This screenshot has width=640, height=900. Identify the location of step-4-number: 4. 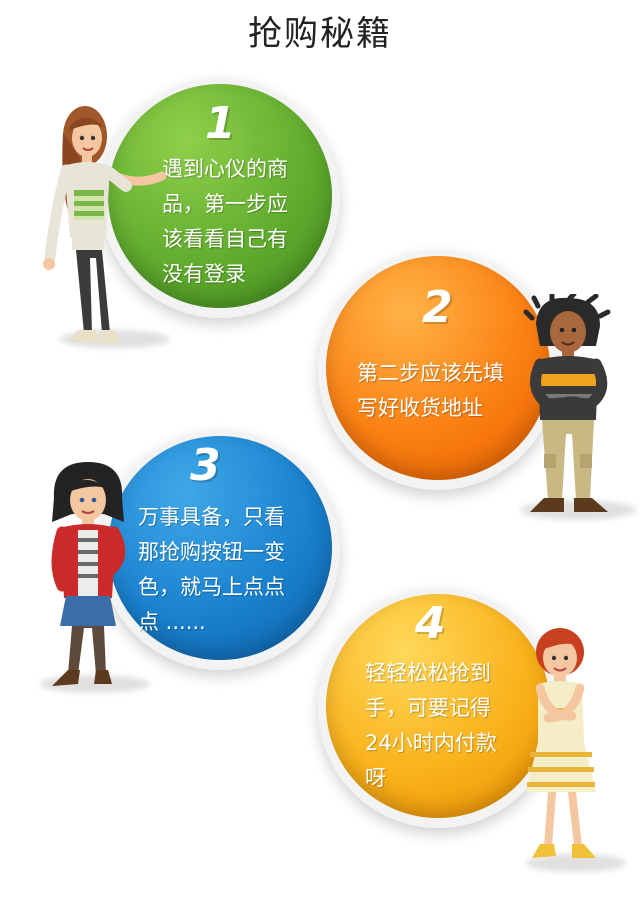
(430, 623).